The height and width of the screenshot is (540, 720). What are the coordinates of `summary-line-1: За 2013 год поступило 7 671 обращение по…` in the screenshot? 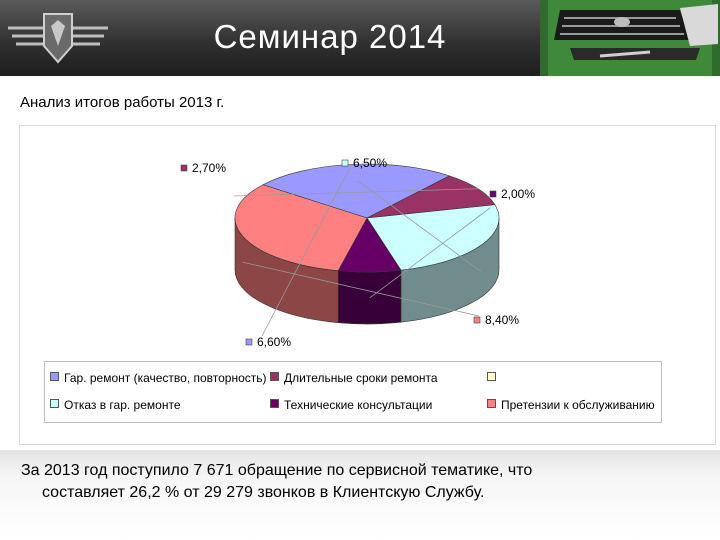 It's located at (277, 470).